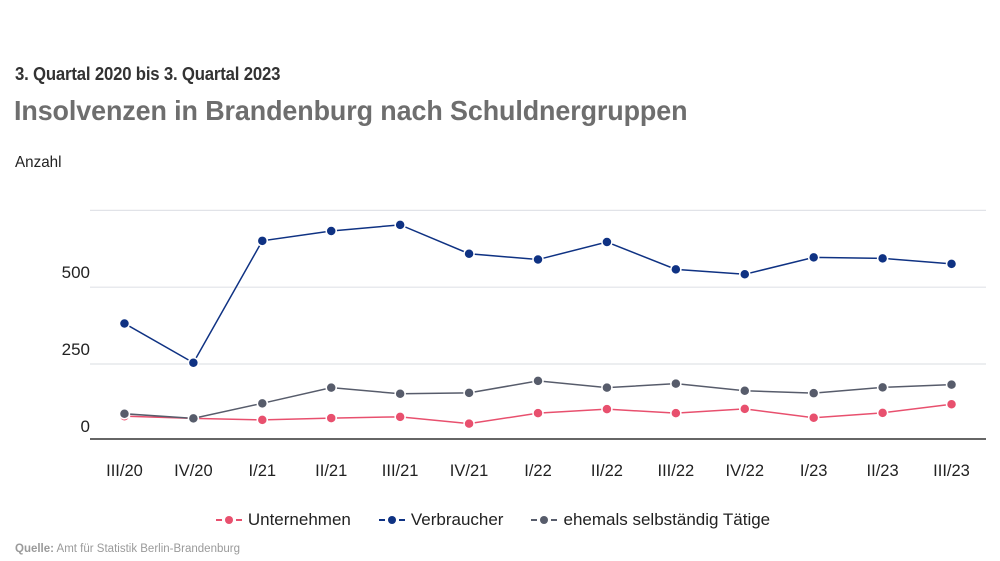 This screenshot has width=1000, height=561. What do you see at coordinates (745, 471) in the screenshot?
I see `x-tick-label: IV/22` at bounding box center [745, 471].